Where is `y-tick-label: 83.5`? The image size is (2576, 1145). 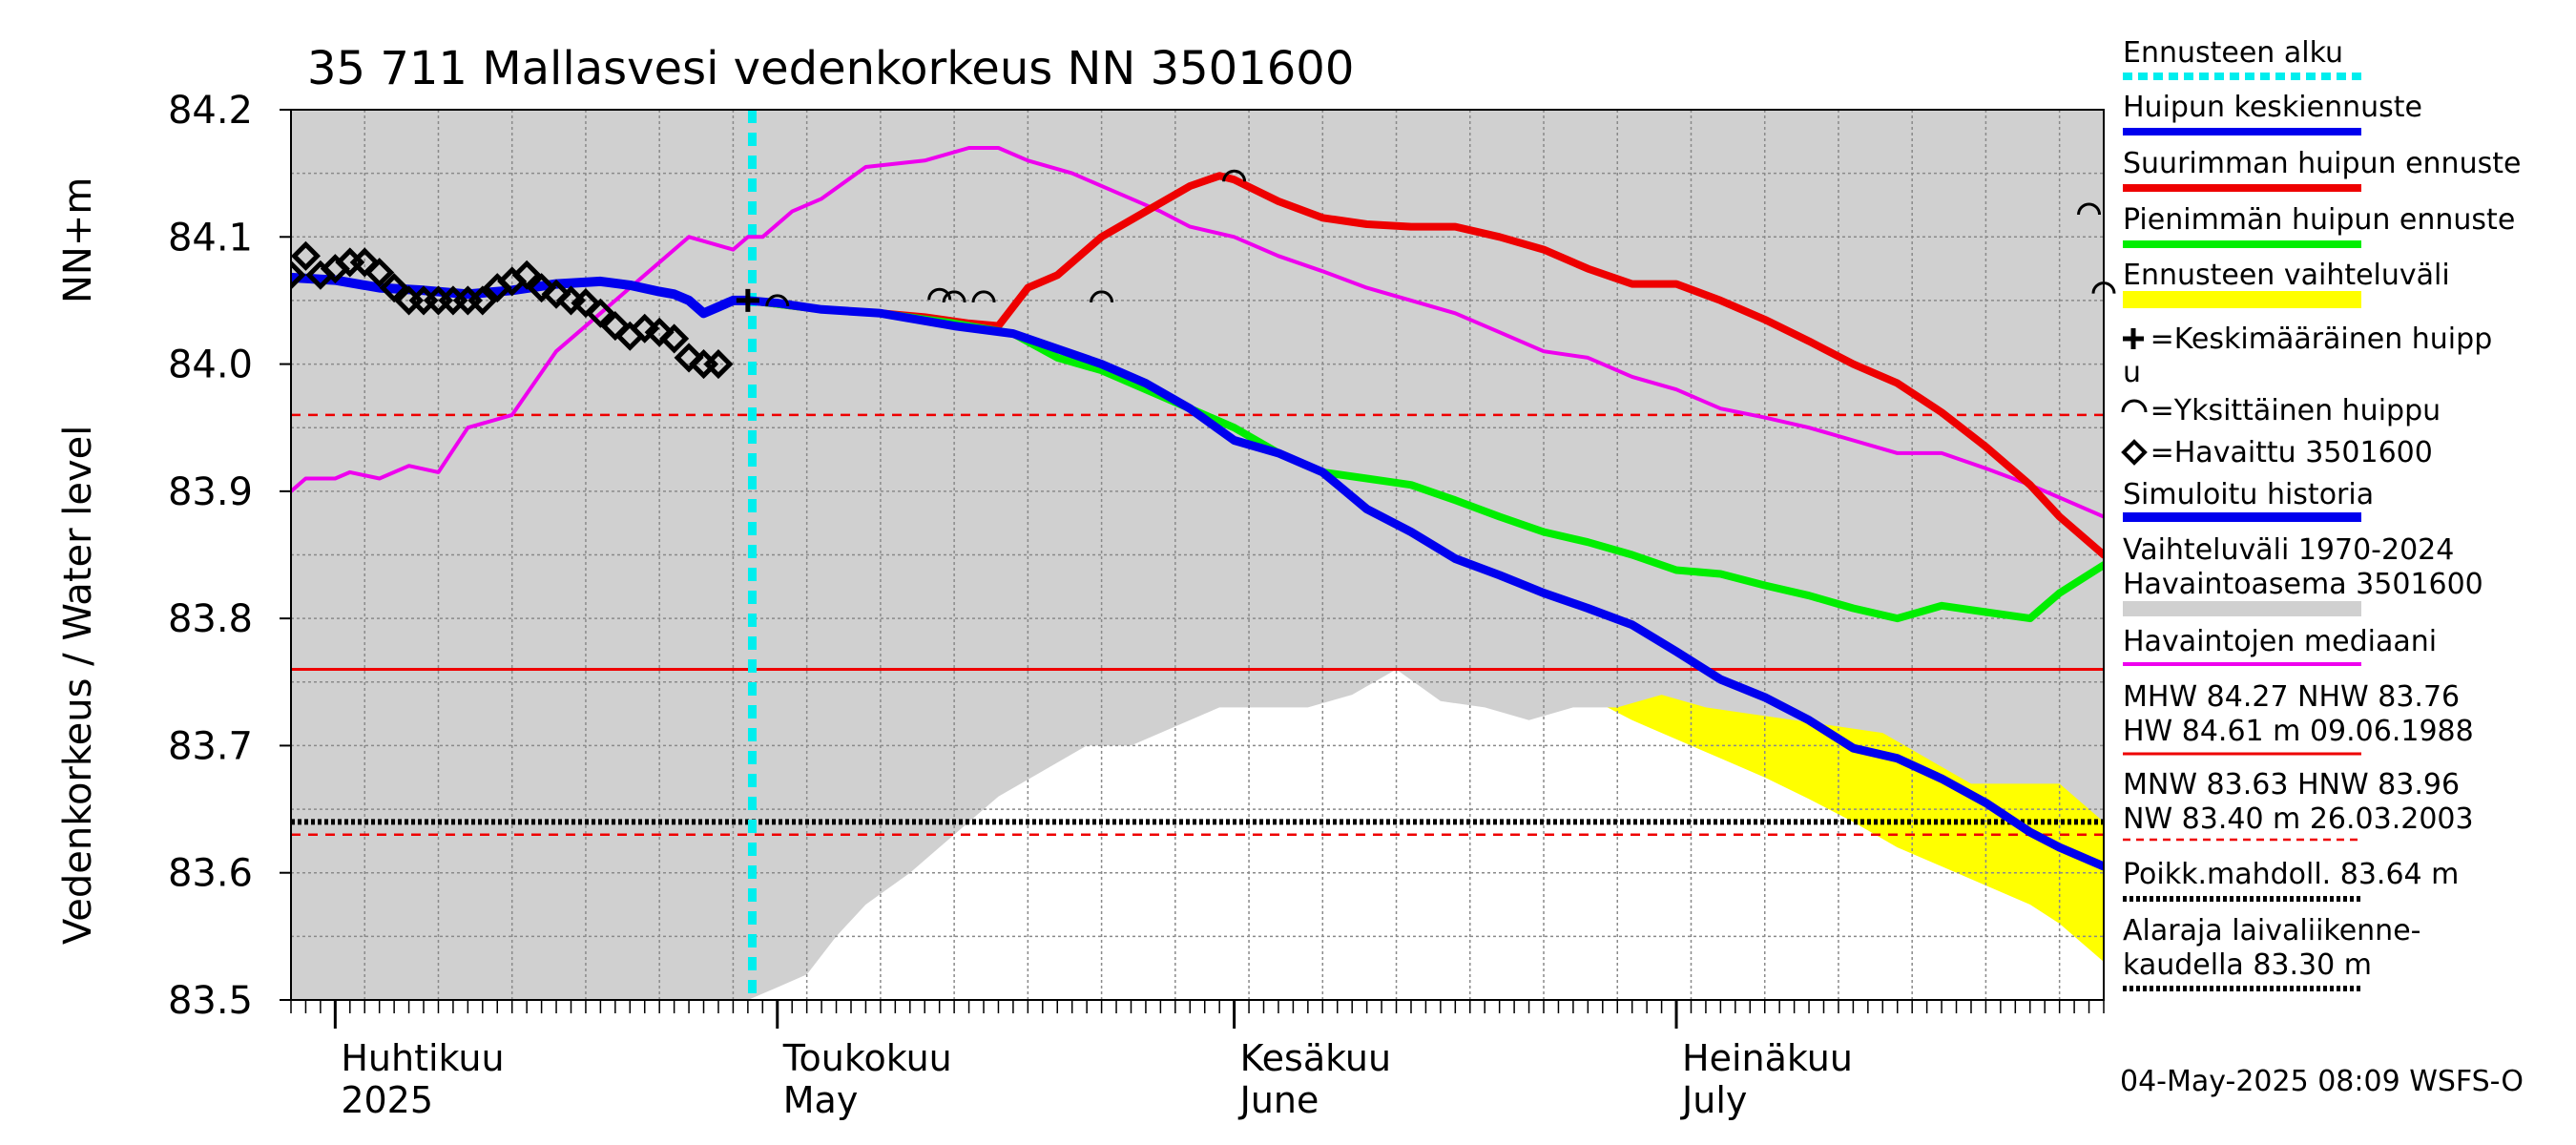 y-tick-label: 83.5 is located at coordinates (210, 1001).